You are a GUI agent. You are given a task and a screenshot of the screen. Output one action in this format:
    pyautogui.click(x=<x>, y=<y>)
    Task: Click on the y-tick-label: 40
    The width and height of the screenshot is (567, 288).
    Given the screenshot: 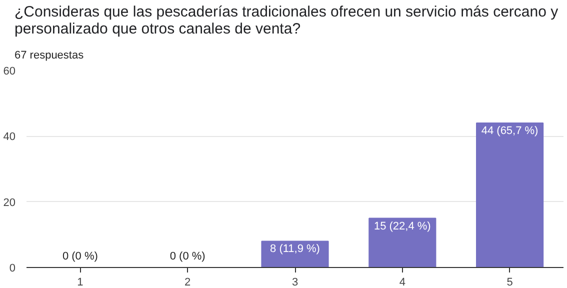 What is the action you would take?
    pyautogui.click(x=9, y=137)
    